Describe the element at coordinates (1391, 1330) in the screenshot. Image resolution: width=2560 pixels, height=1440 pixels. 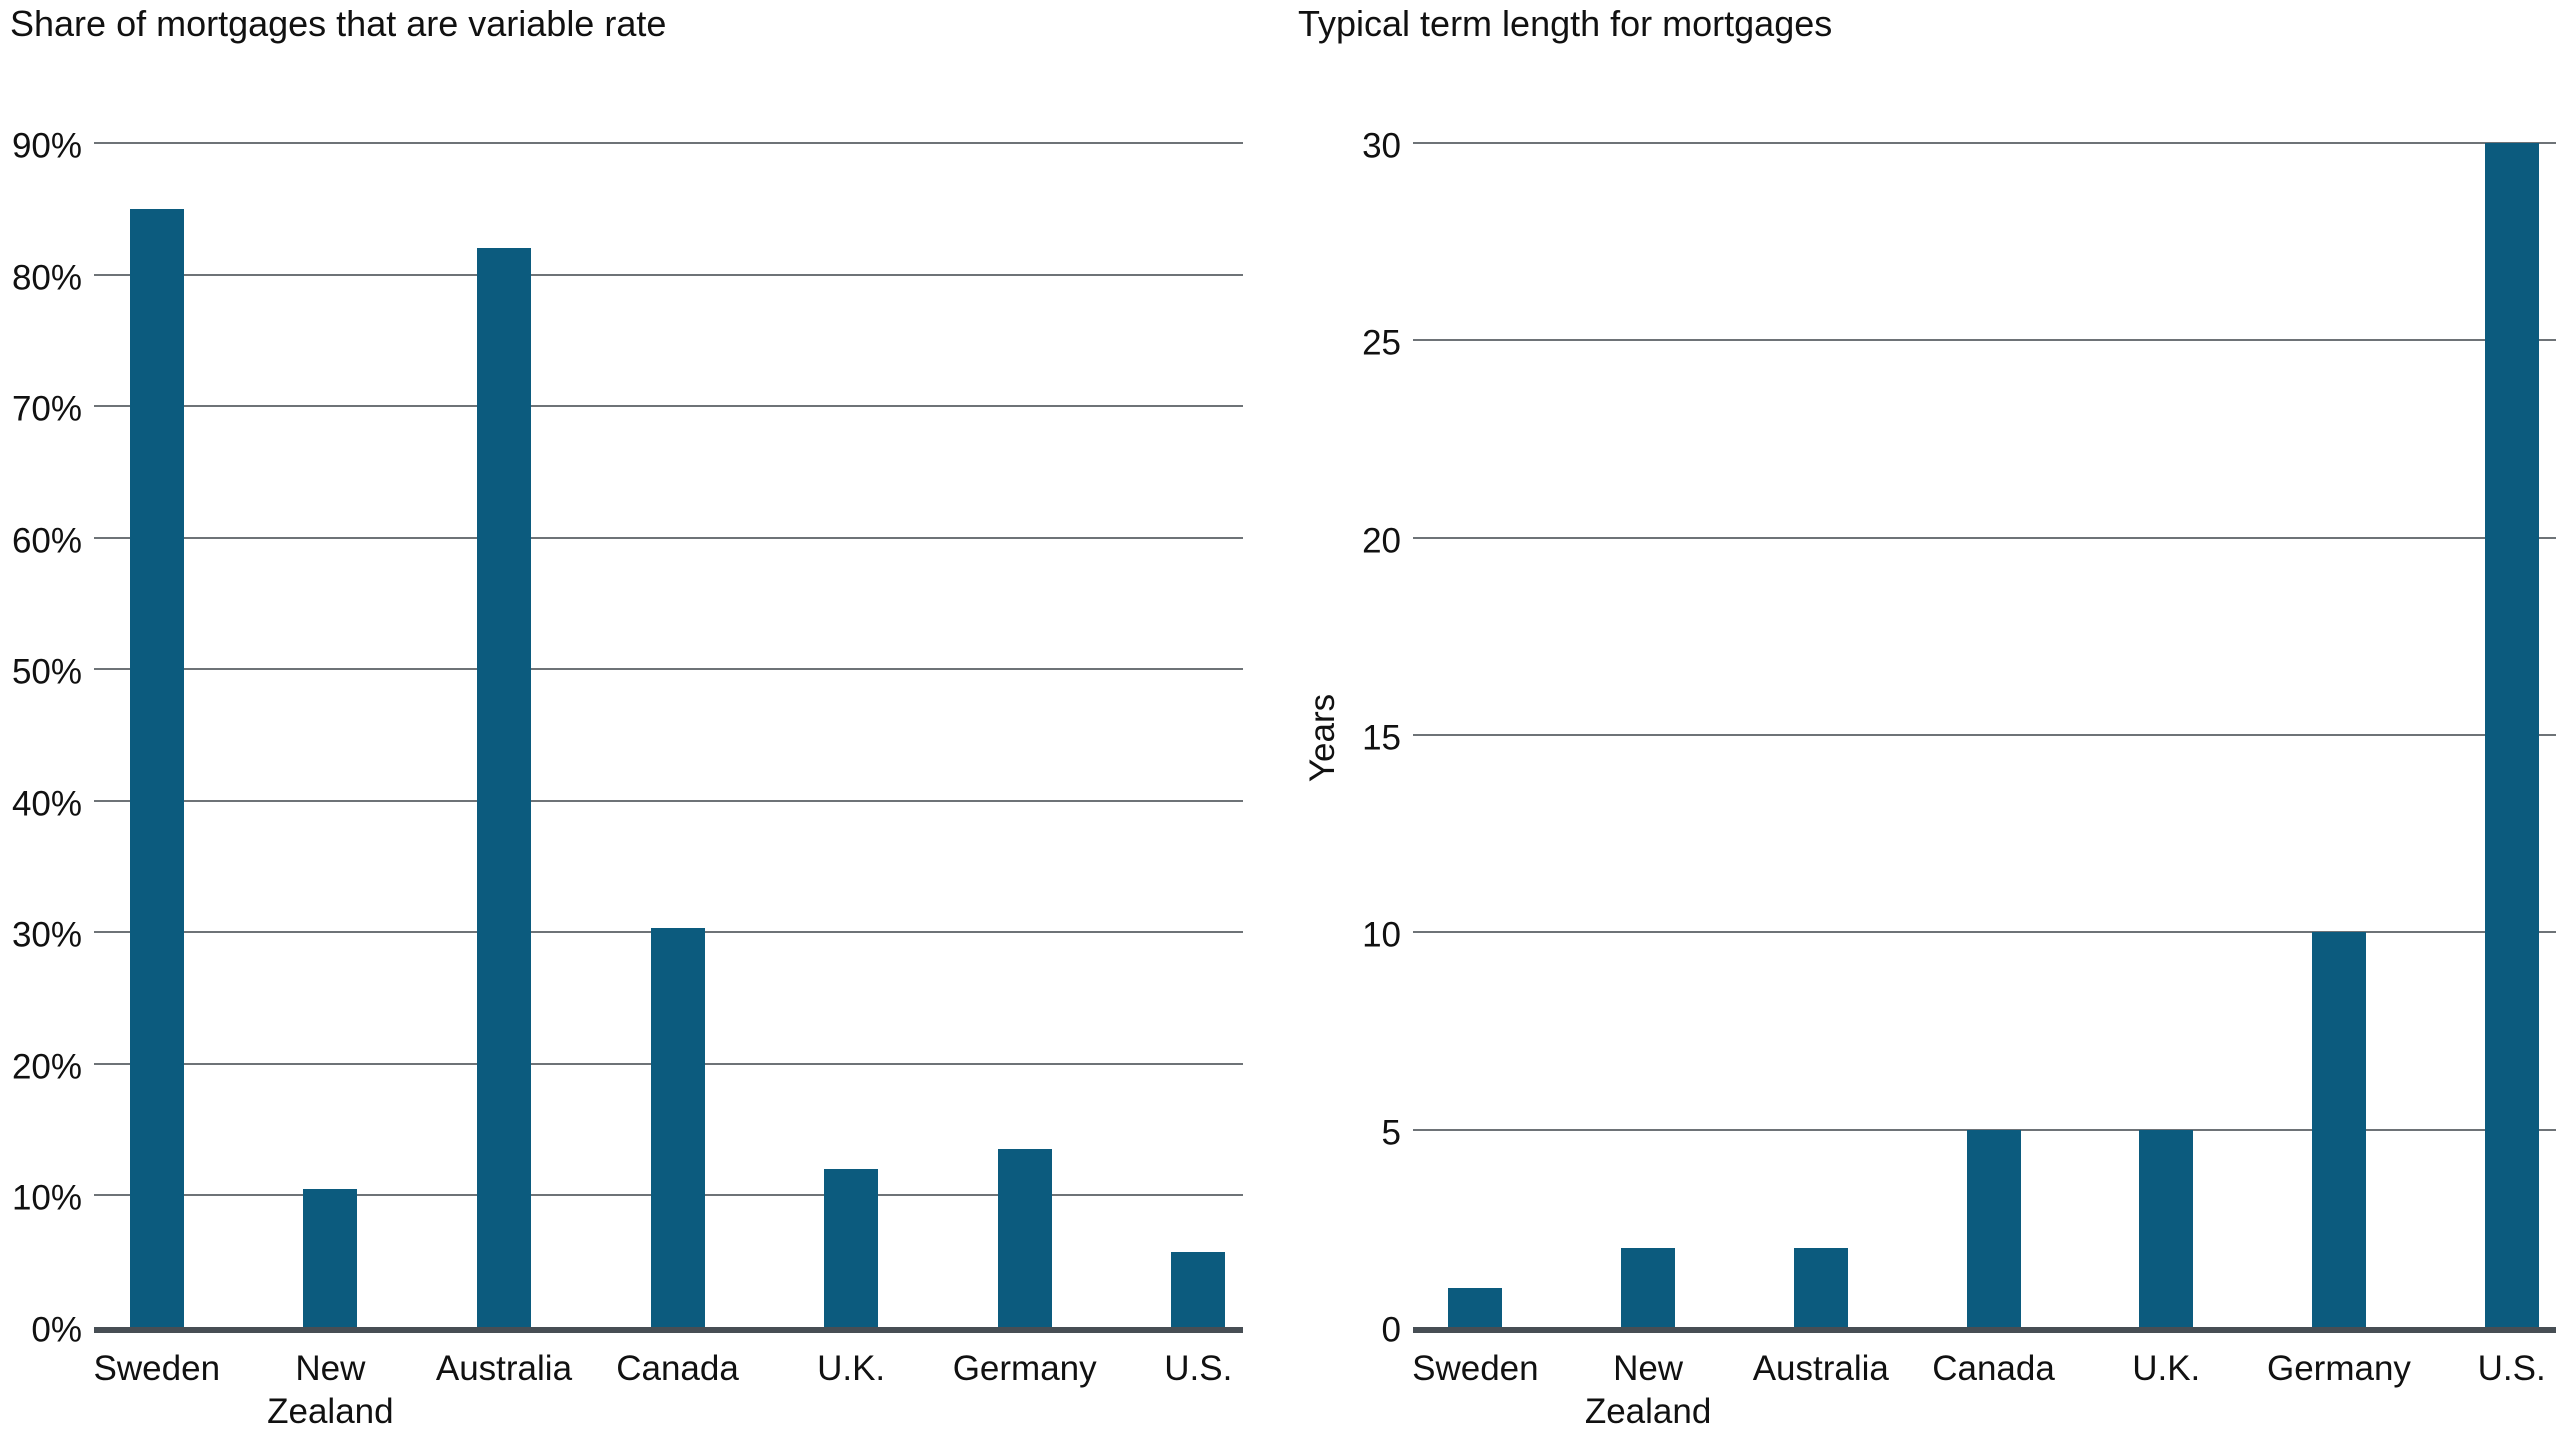
I see `y-tick-label: 0` at that location.